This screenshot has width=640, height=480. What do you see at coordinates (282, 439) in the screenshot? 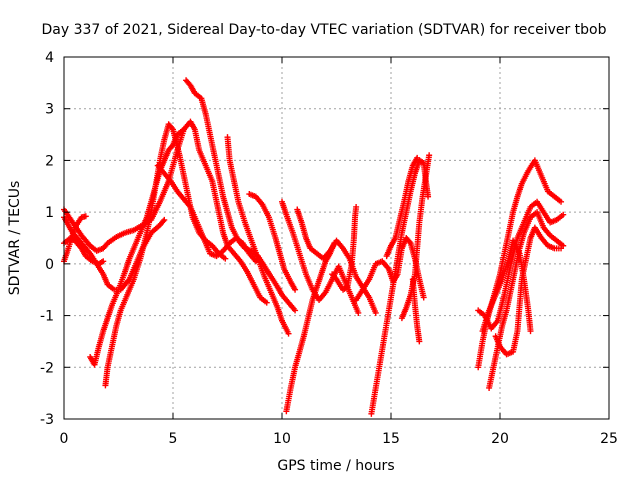
I see `x-tick-label: 10` at bounding box center [282, 439].